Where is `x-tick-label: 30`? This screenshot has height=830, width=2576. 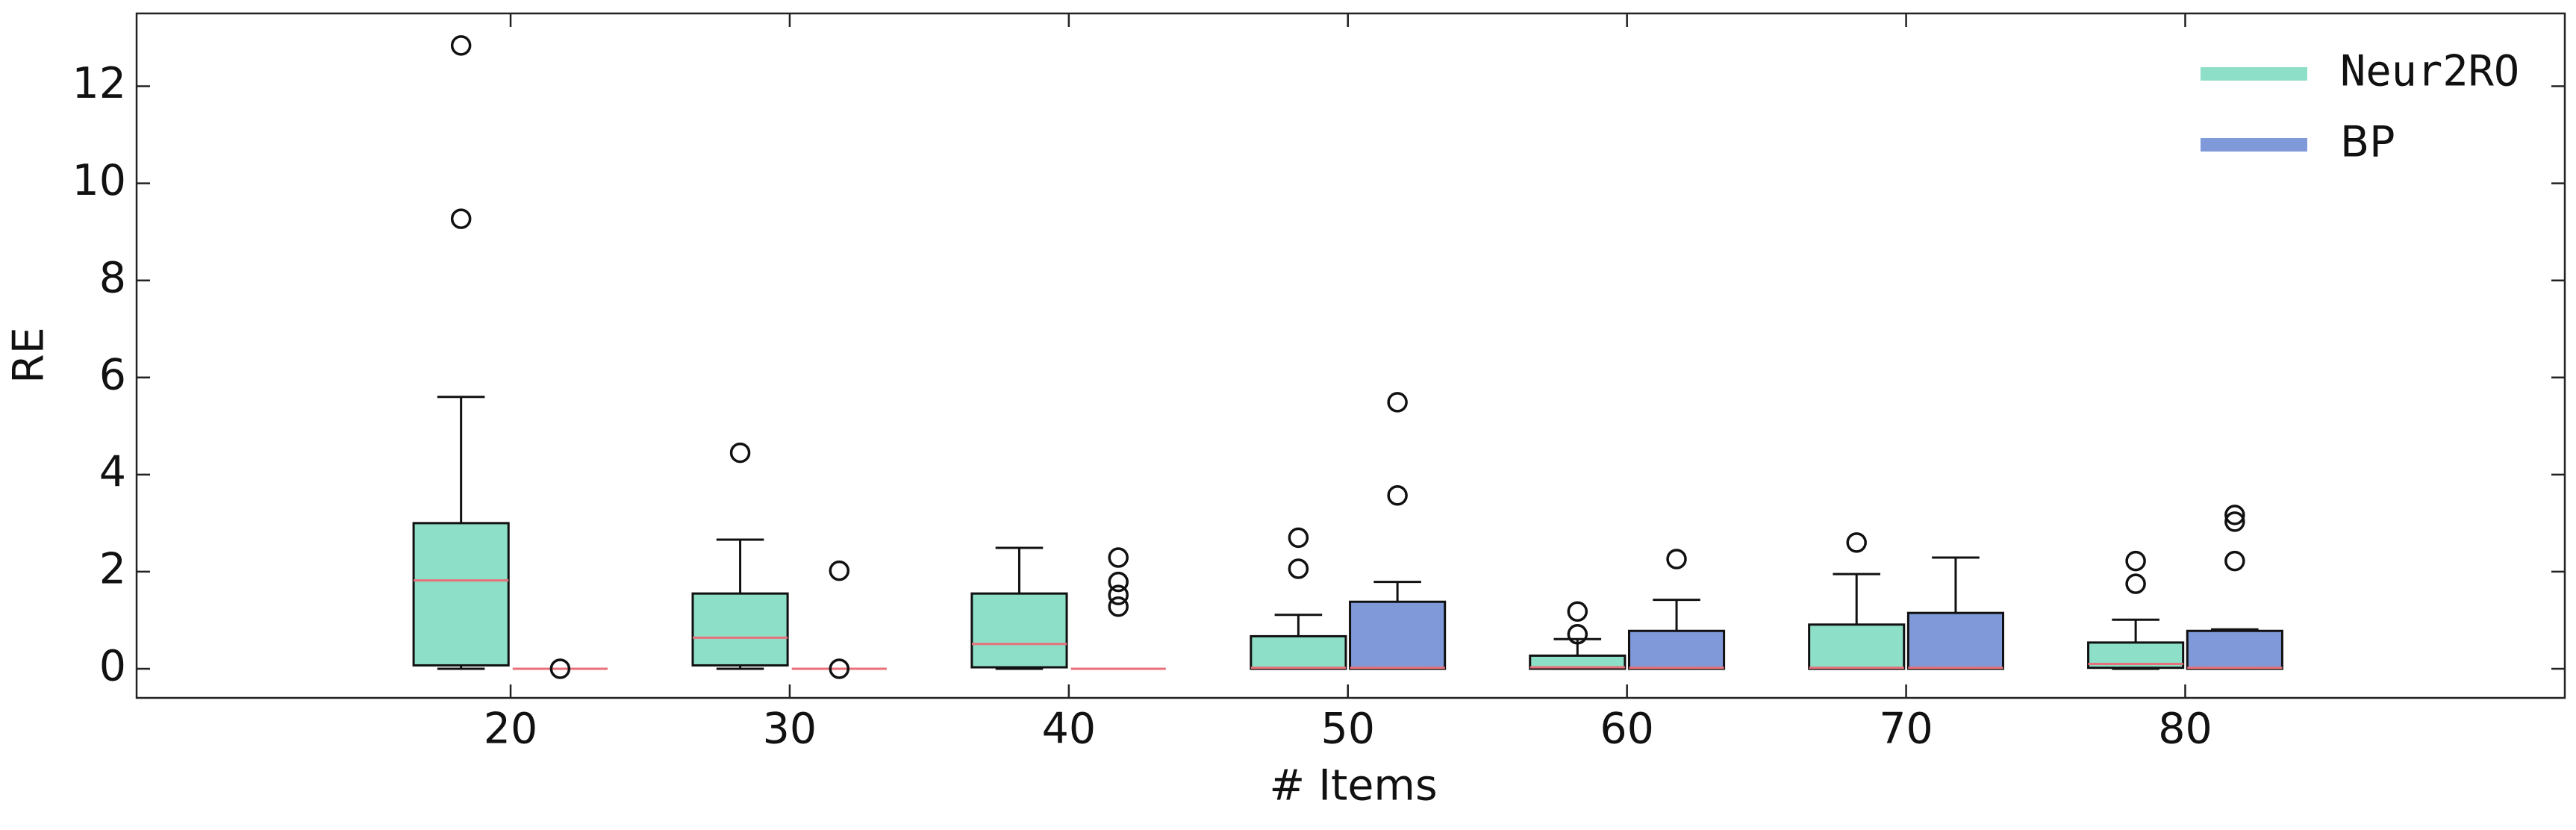
x-tick-label: 30 is located at coordinates (790, 730).